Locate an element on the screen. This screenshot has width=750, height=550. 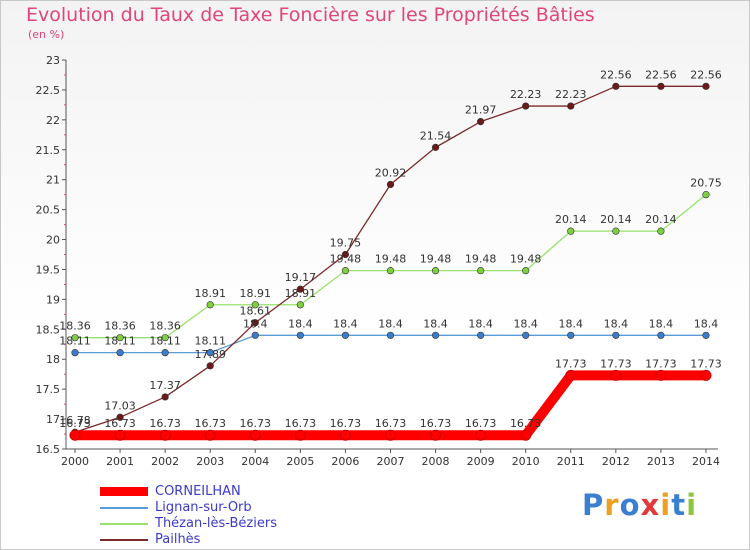
data-label: 17.37 is located at coordinates (165, 385).